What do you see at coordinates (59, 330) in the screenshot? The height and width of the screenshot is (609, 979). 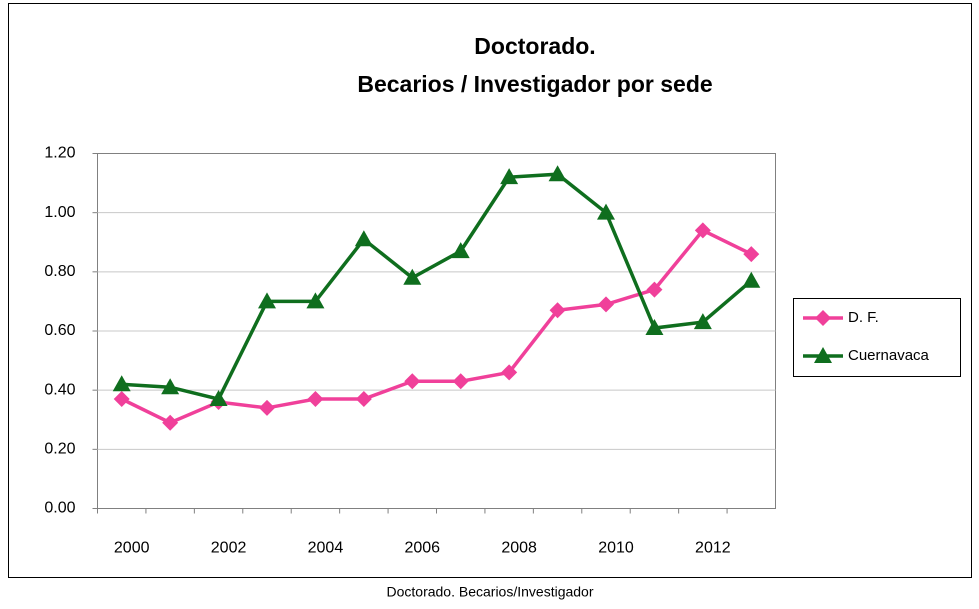 I see `y-tick-label: 0.60` at bounding box center [59, 330].